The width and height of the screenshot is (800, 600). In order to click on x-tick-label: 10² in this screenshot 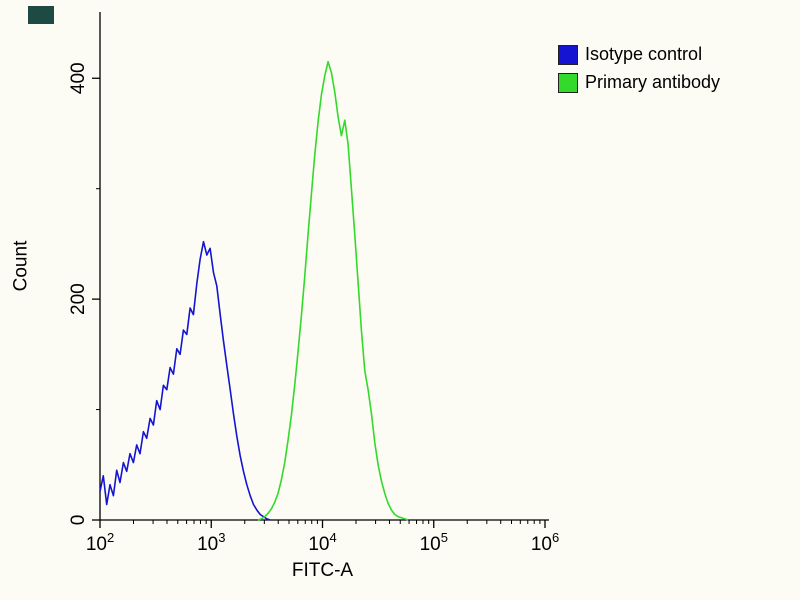, I will do `click(100, 542)`.